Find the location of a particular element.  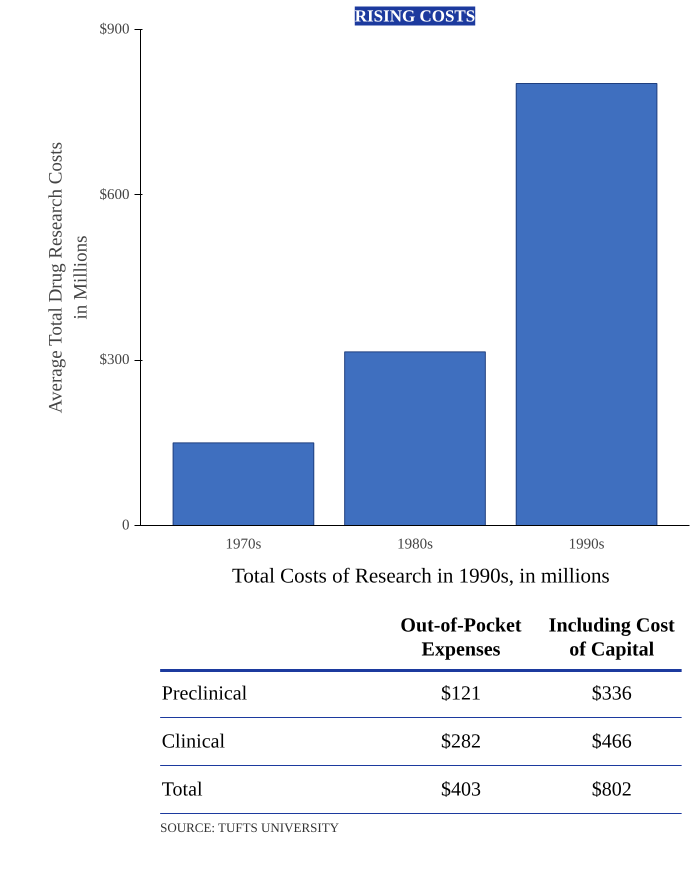

y-tick-label: $600 is located at coordinates (115, 194).